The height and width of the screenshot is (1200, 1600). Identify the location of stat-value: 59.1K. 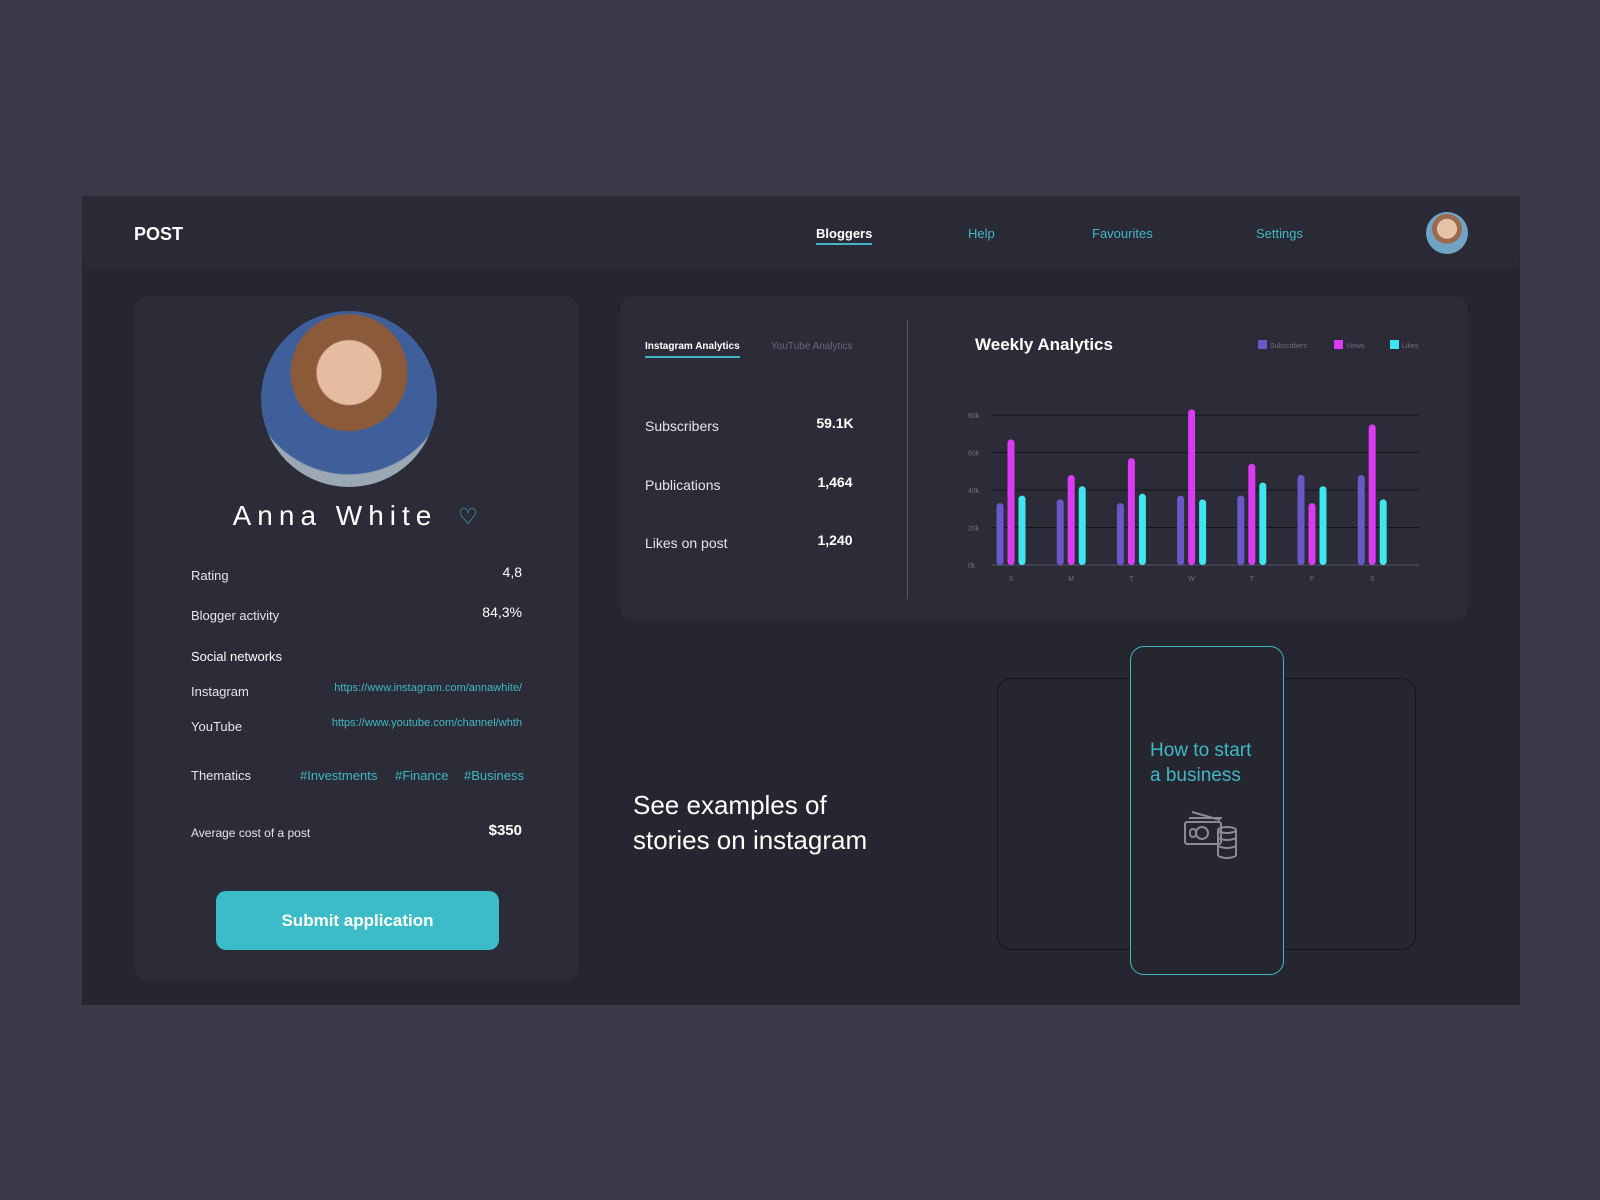
(835, 423).